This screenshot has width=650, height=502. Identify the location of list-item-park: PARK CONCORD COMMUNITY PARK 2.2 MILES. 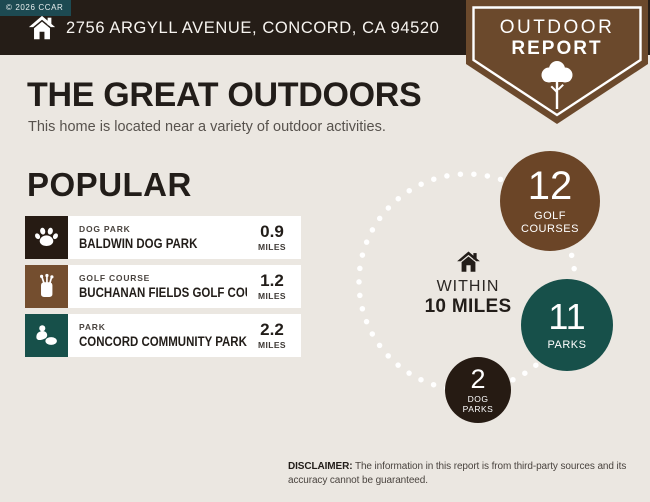
(163, 335).